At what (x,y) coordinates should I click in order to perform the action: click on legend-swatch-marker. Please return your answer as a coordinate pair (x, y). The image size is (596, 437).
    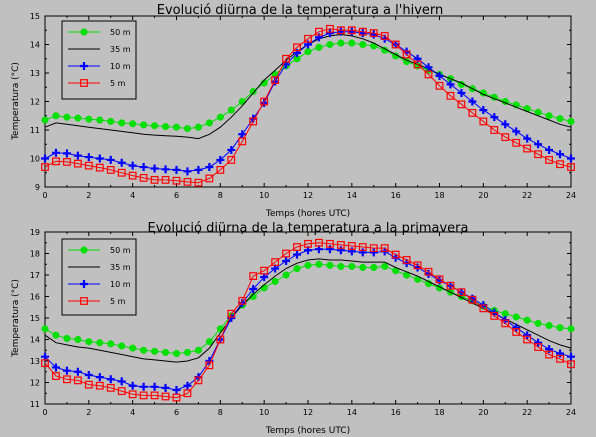
    Looking at the image, I should click on (84, 32).